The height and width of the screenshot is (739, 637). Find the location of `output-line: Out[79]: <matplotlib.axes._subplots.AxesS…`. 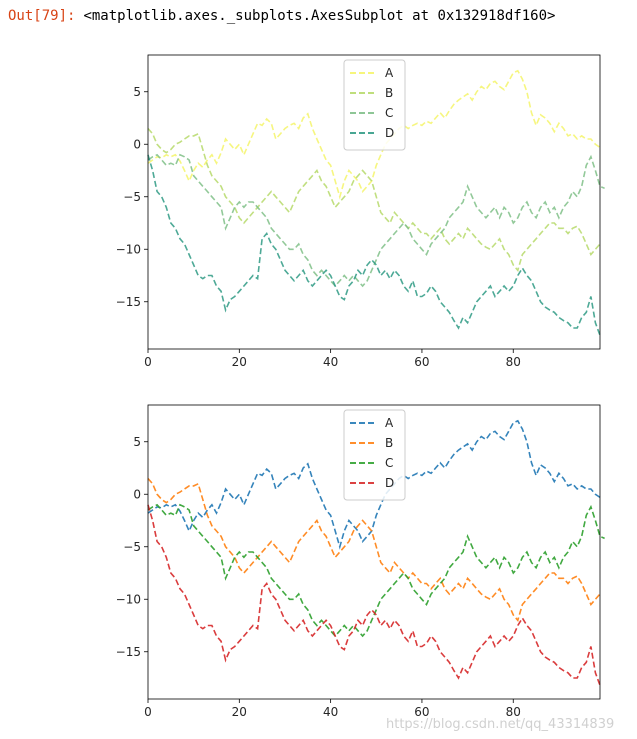

output-line: Out[79]: <matplotlib.axes._subplots.AxesS… is located at coordinates (281, 16).